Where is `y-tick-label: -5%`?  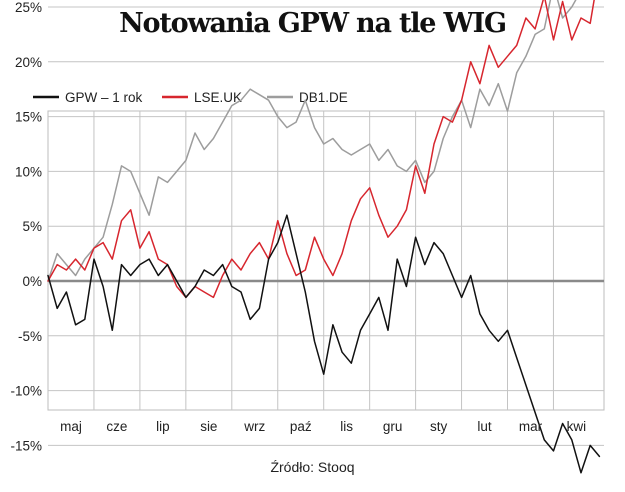 y-tick-label: -5% is located at coordinates (30, 336).